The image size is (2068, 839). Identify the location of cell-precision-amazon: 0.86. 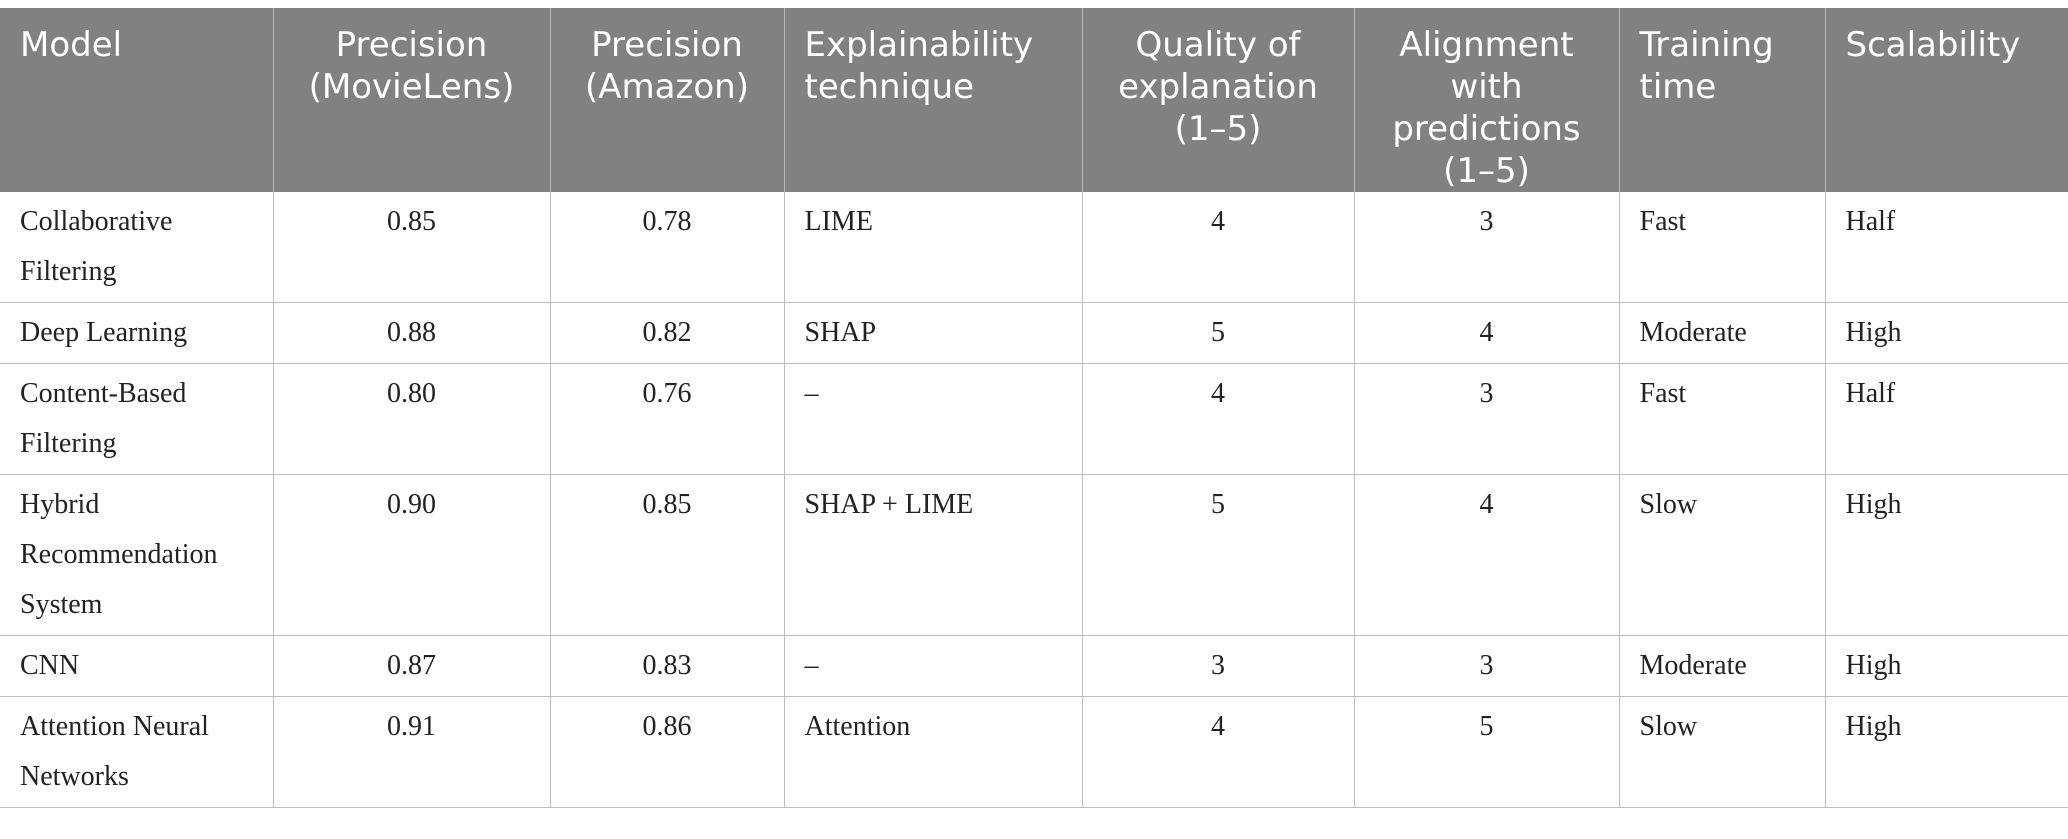
(667, 752).